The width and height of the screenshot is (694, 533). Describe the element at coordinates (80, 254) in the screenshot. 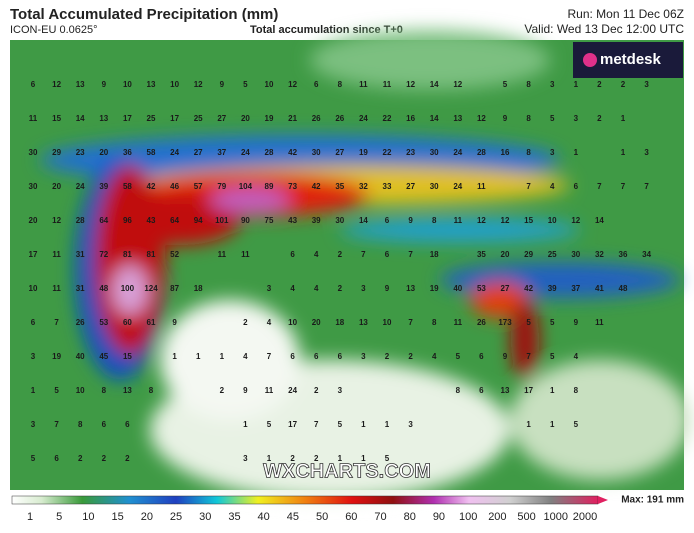

I see `grid-value: 31` at that location.